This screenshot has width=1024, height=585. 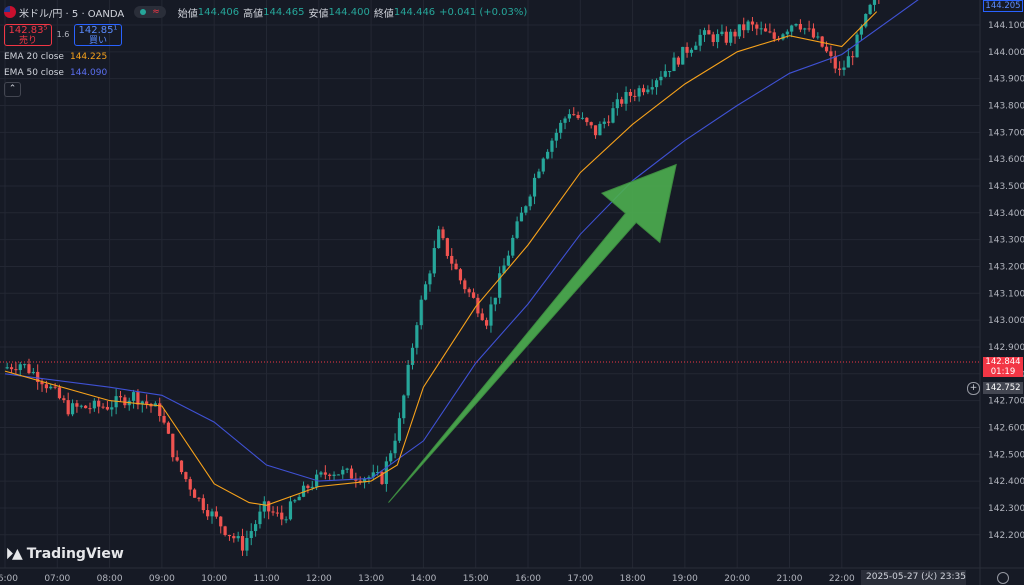 What do you see at coordinates (12, 89) in the screenshot?
I see `chevron-up-icon: ⌃` at bounding box center [12, 89].